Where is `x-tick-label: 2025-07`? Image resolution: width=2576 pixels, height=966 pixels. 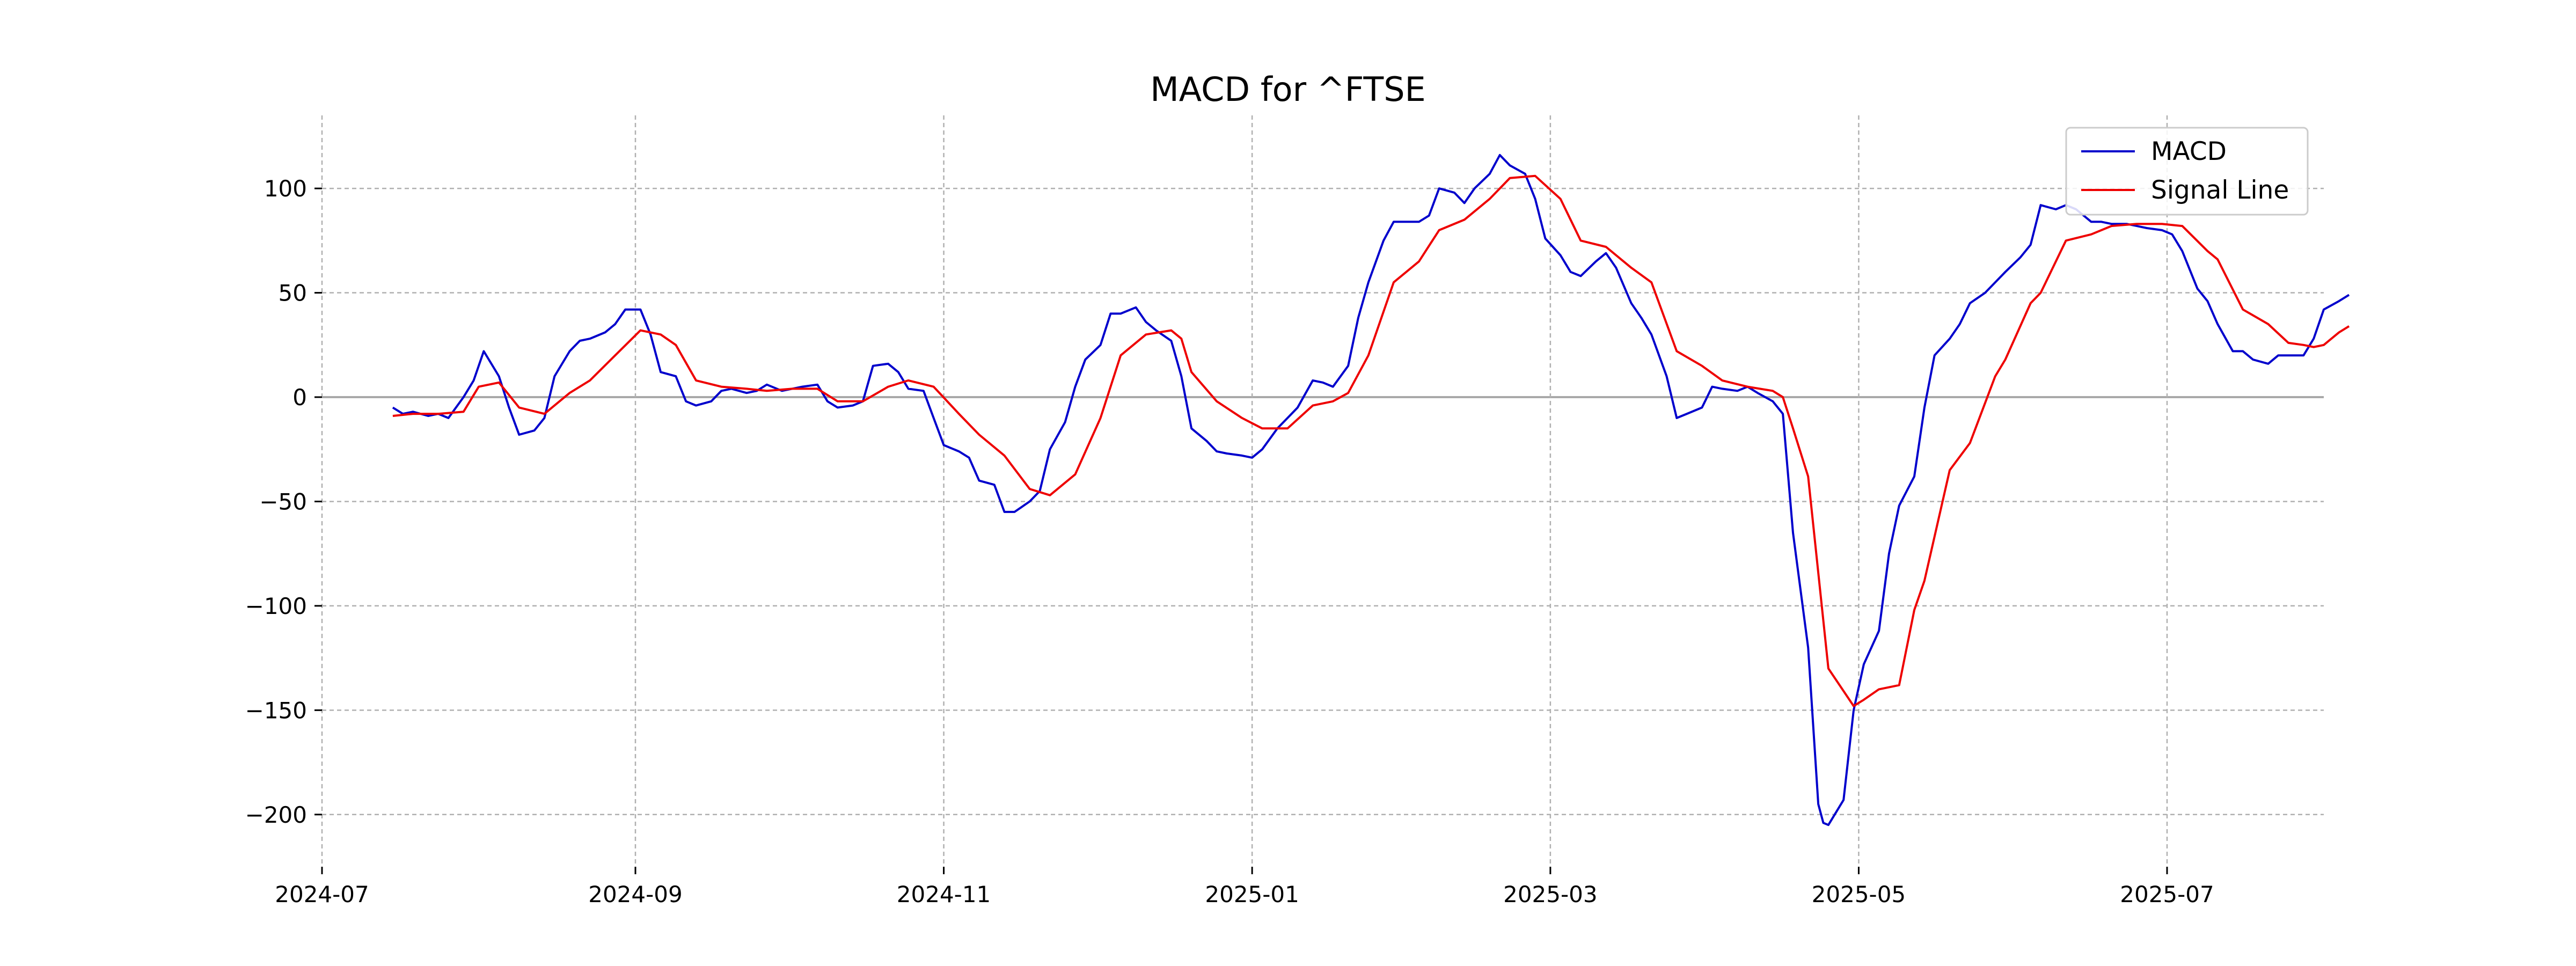
x-tick-label: 2025-07 is located at coordinates (2167, 894).